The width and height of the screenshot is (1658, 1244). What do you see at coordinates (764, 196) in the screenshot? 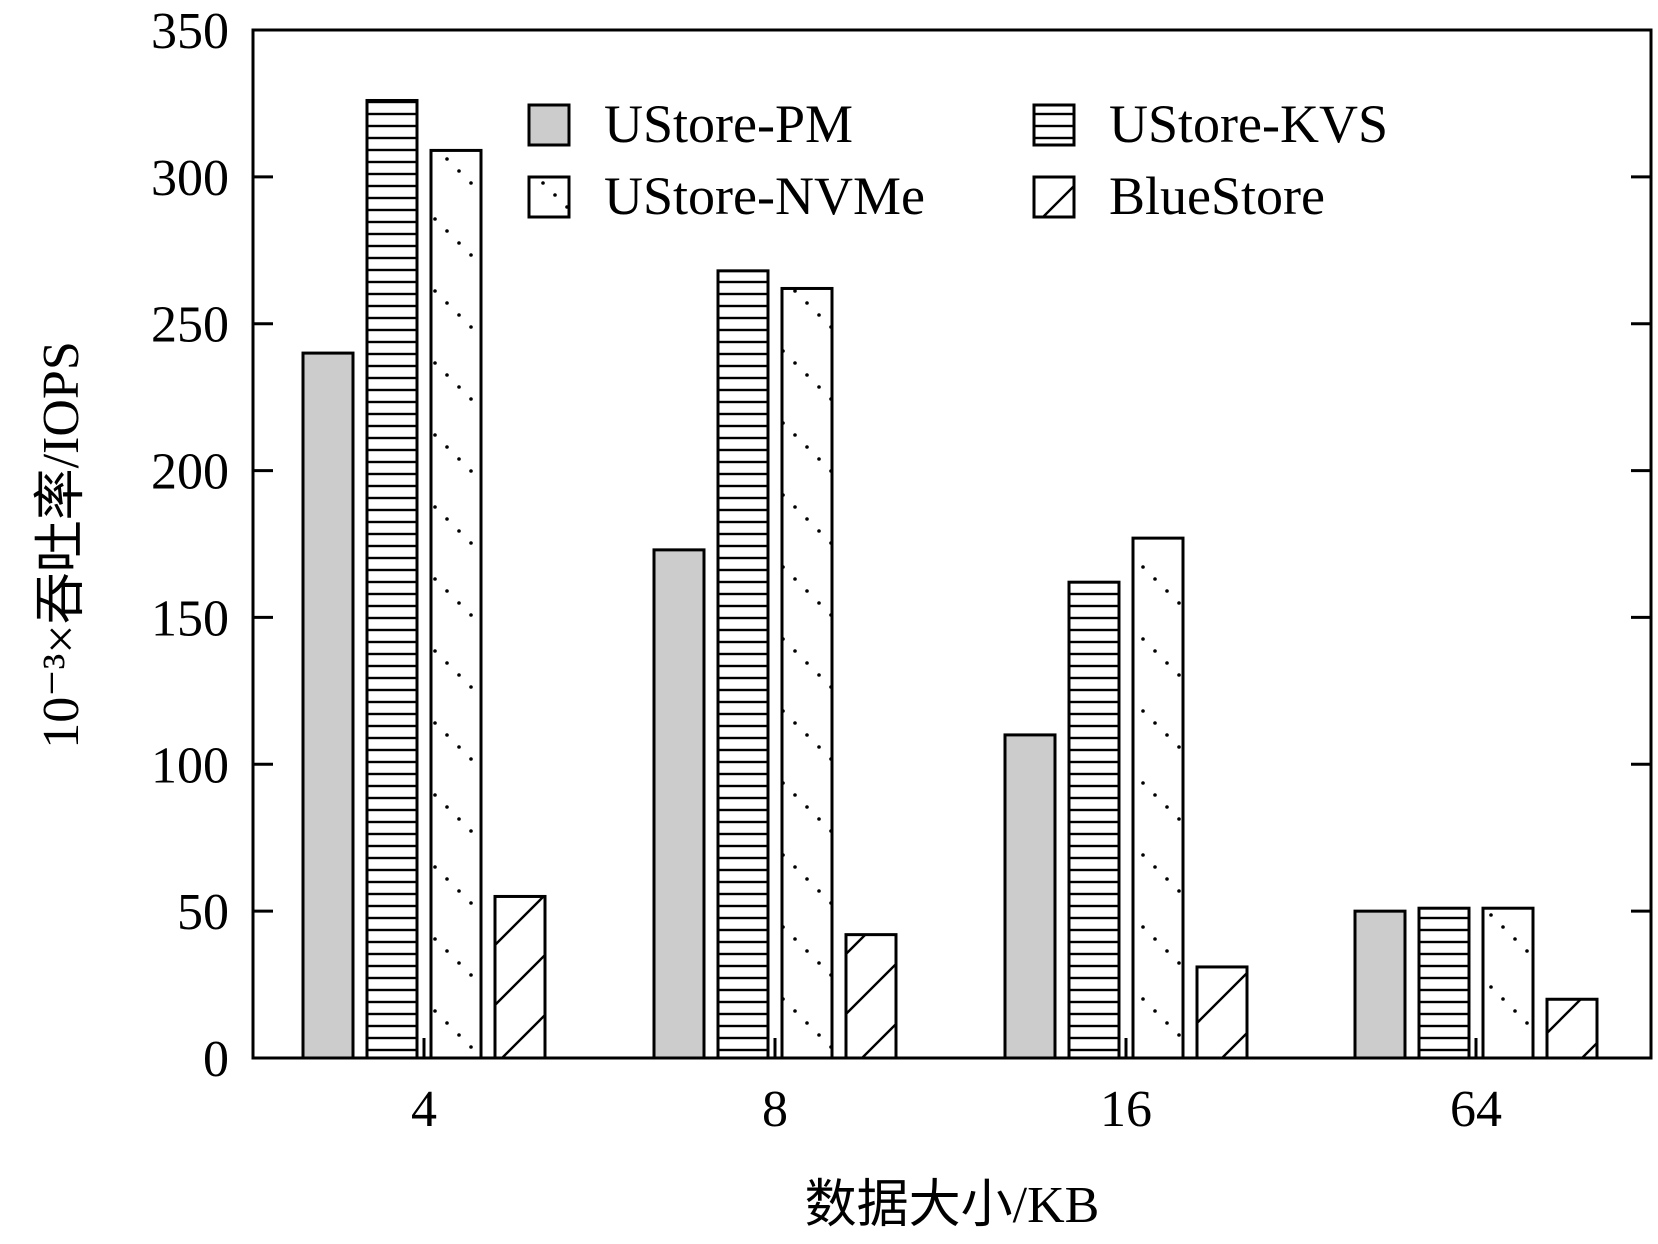
I see `legend-label-ustore-nvme: UStore-NVMe` at bounding box center [764, 196].